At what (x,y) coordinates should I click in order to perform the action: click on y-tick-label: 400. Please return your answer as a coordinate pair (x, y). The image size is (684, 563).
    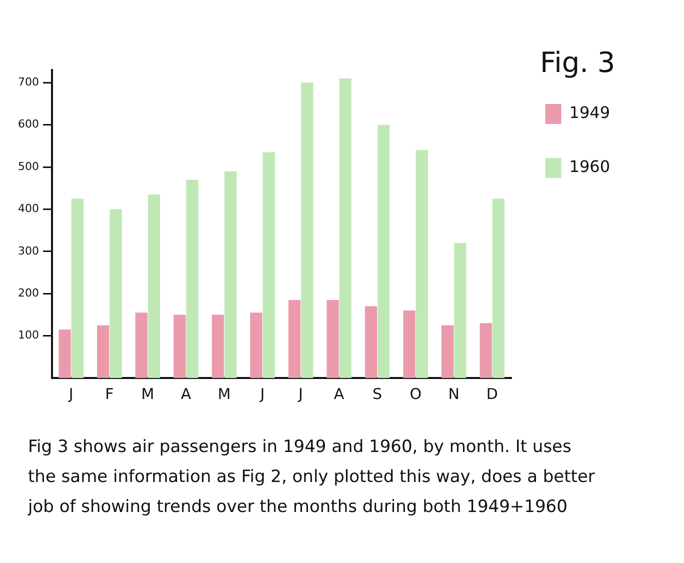
    Looking at the image, I should click on (28, 209).